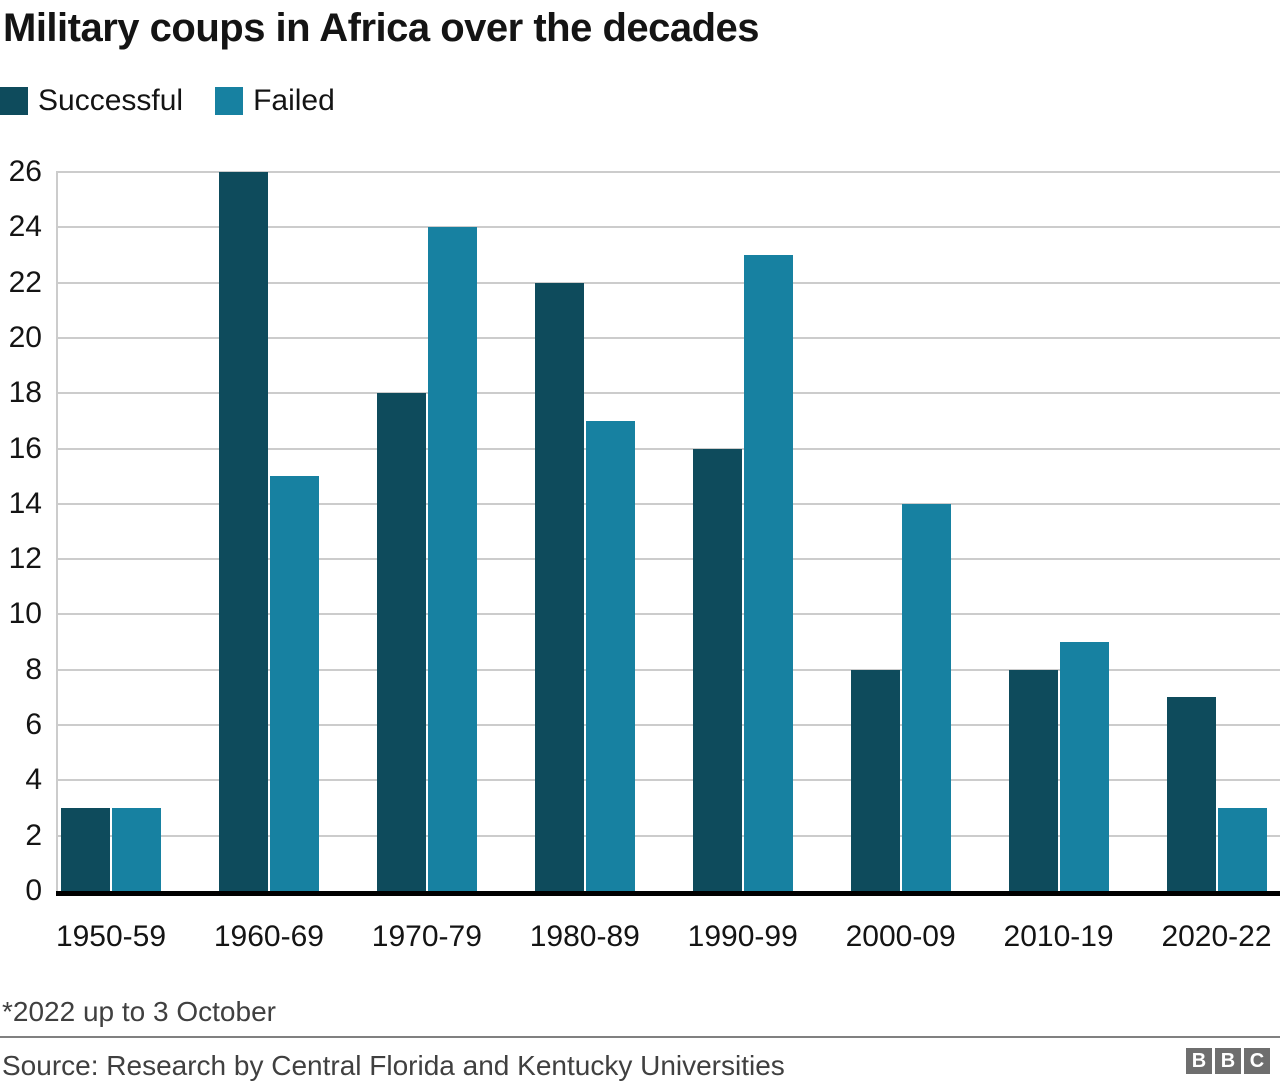 The height and width of the screenshot is (1092, 1280). Describe the element at coordinates (25, 448) in the screenshot. I see `y-tick-label-16: 16` at that location.